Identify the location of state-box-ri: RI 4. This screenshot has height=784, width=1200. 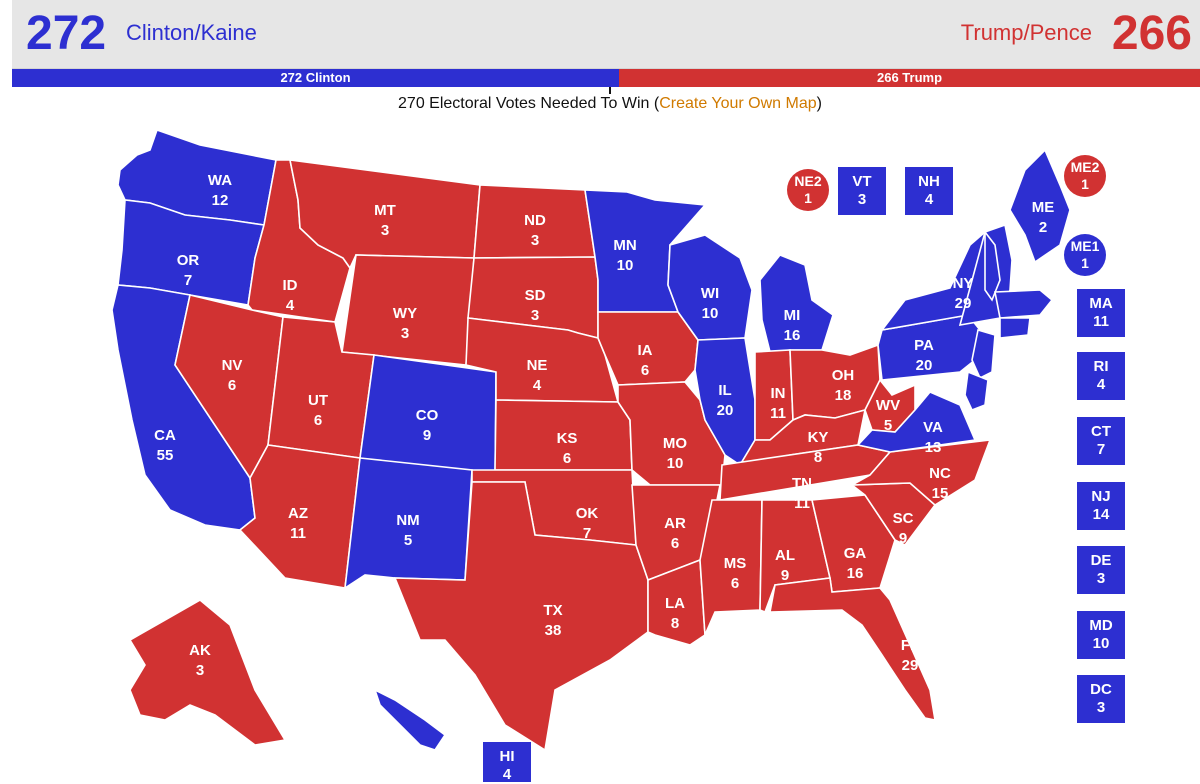
(1101, 376).